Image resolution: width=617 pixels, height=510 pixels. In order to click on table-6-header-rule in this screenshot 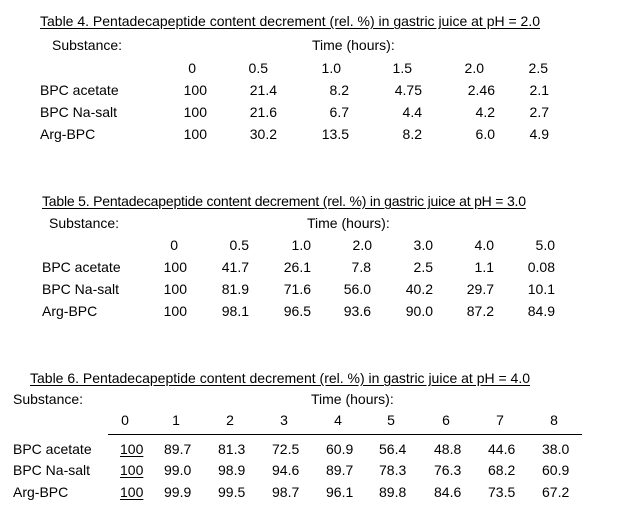, I will do `click(345, 434)`.